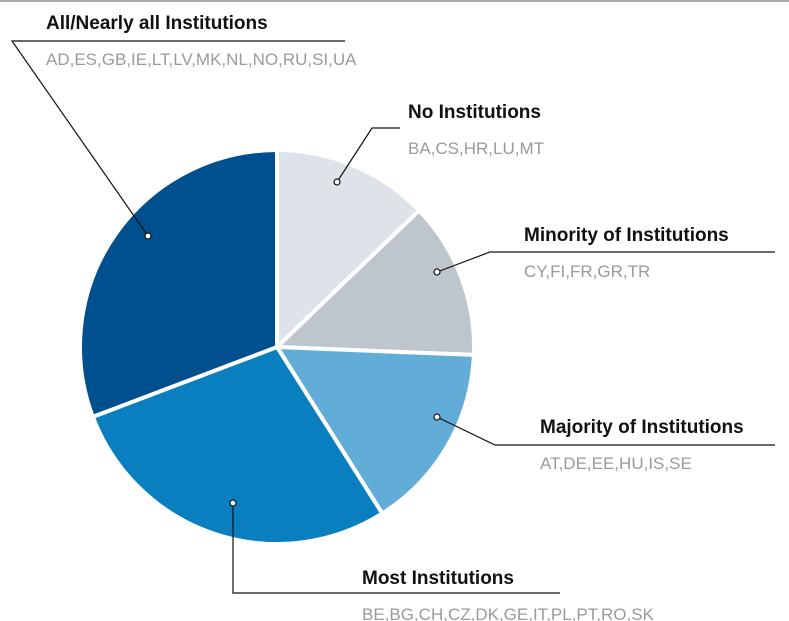  Describe the element at coordinates (508, 613) in the screenshot. I see `label-detail: BE,BG,CH,CZ,DK,GE,IT,PL,PT,RO,SK` at that location.